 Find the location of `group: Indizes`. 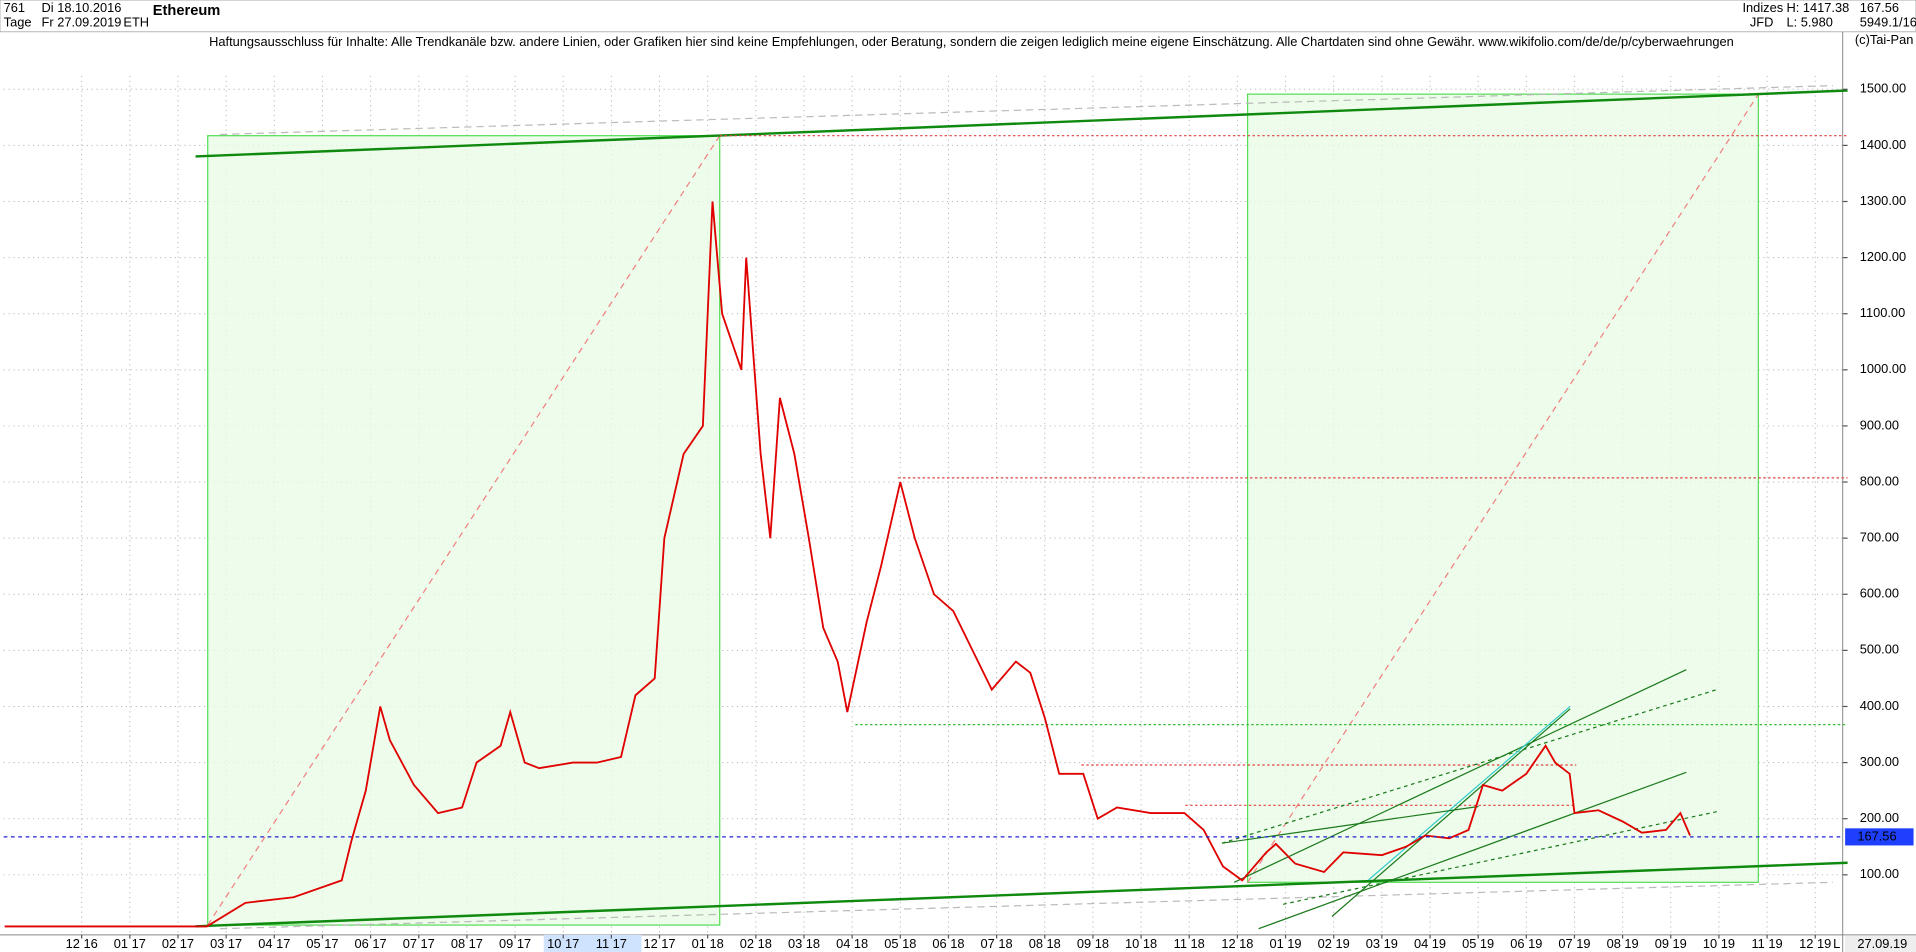

group: Indizes is located at coordinates (1762, 7).